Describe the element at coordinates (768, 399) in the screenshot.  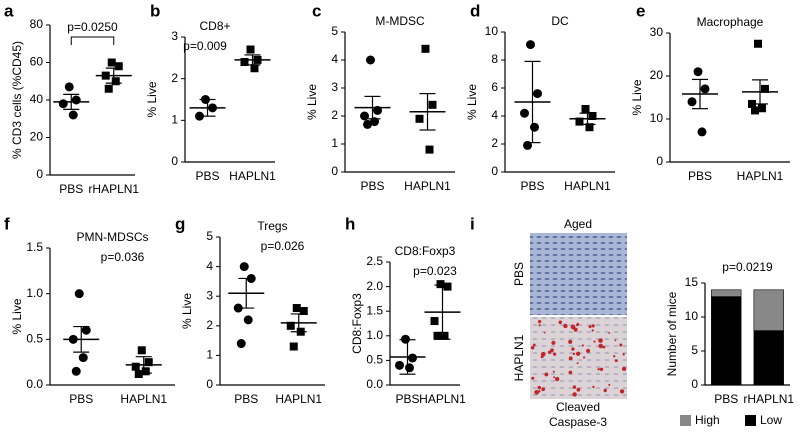
I see `x-tick-label: rHAPLN1` at that location.